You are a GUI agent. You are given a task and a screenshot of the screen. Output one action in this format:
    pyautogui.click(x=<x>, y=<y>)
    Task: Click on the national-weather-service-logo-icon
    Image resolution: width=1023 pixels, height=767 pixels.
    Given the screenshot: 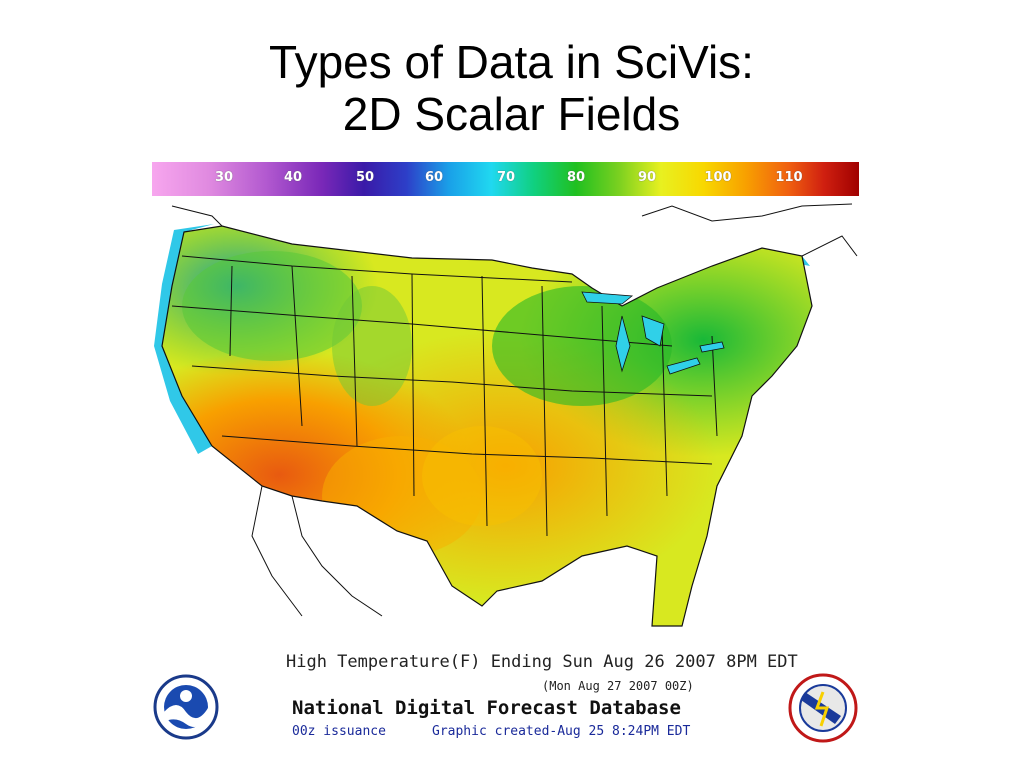 What is the action you would take?
    pyautogui.click(x=823, y=708)
    